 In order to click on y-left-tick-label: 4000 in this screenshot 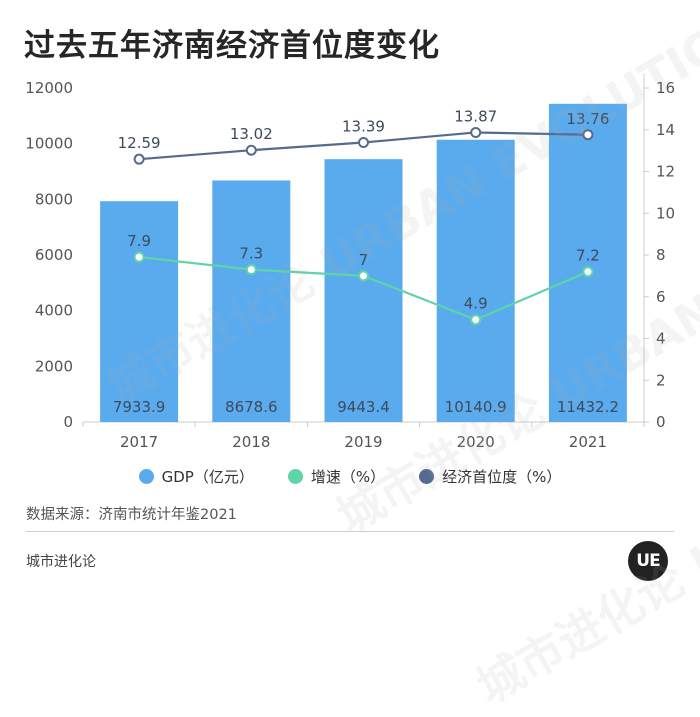, I will do `click(54, 311)`.